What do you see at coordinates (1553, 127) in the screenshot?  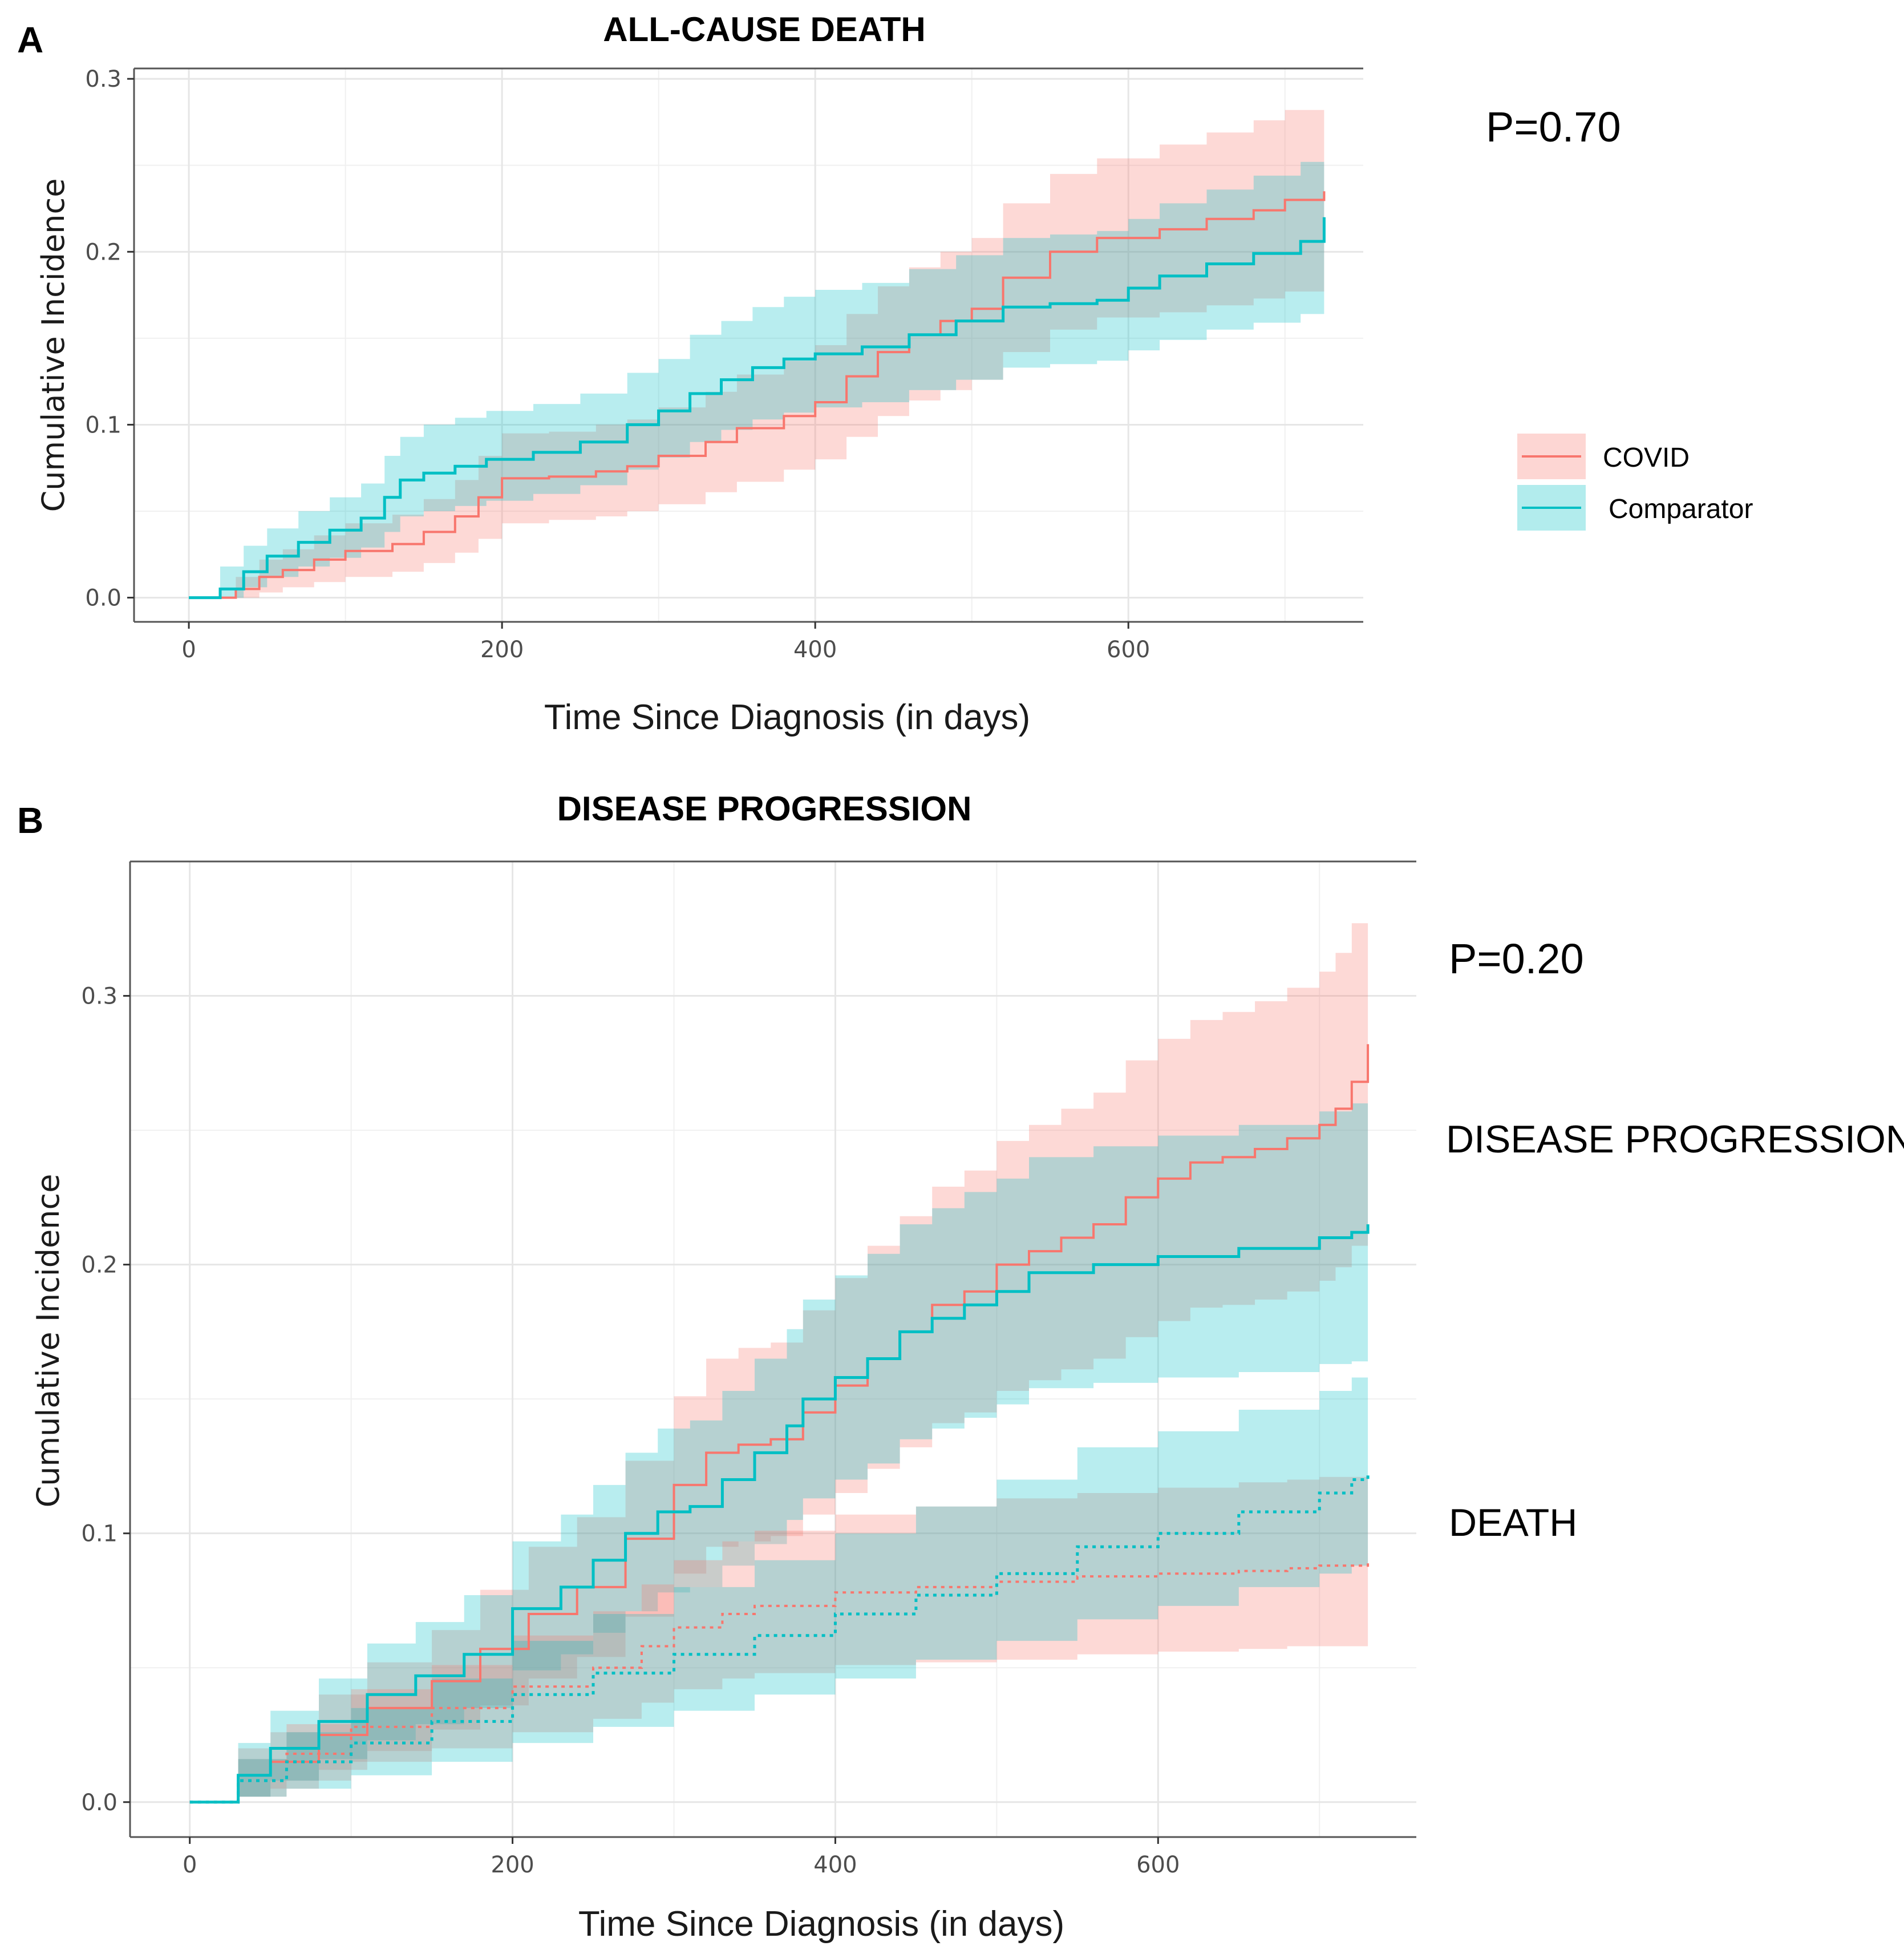 I see `p-value-a: P=0.70` at bounding box center [1553, 127].